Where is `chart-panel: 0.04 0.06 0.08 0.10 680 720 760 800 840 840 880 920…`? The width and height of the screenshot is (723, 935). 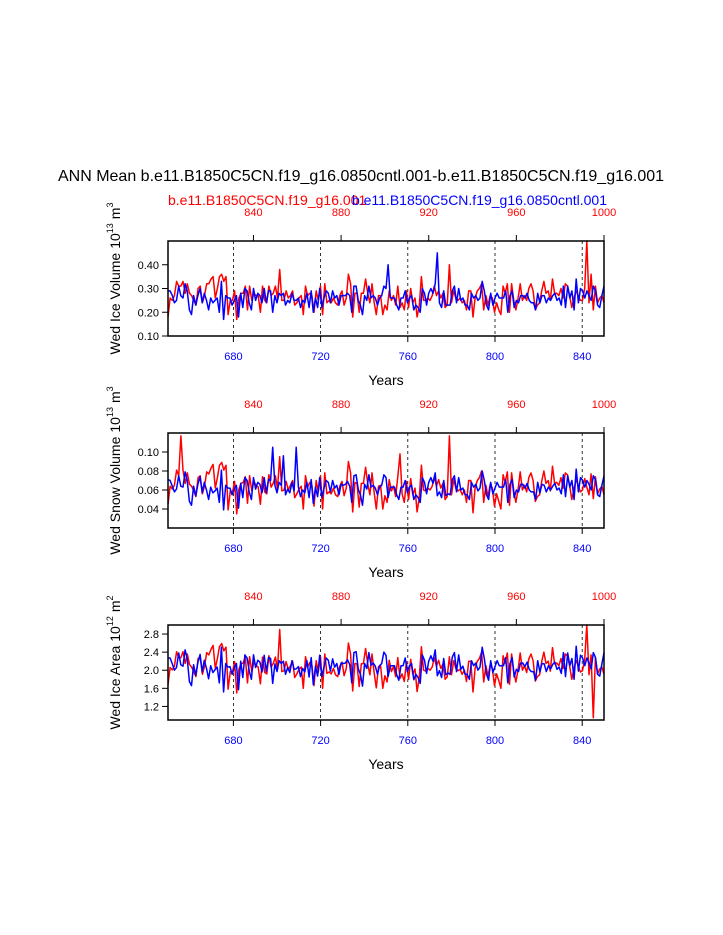
chart-panel: 0.04 0.06 0.08 0.10 680 720 760 800 840 840 880 920… is located at coordinates (360, 483).